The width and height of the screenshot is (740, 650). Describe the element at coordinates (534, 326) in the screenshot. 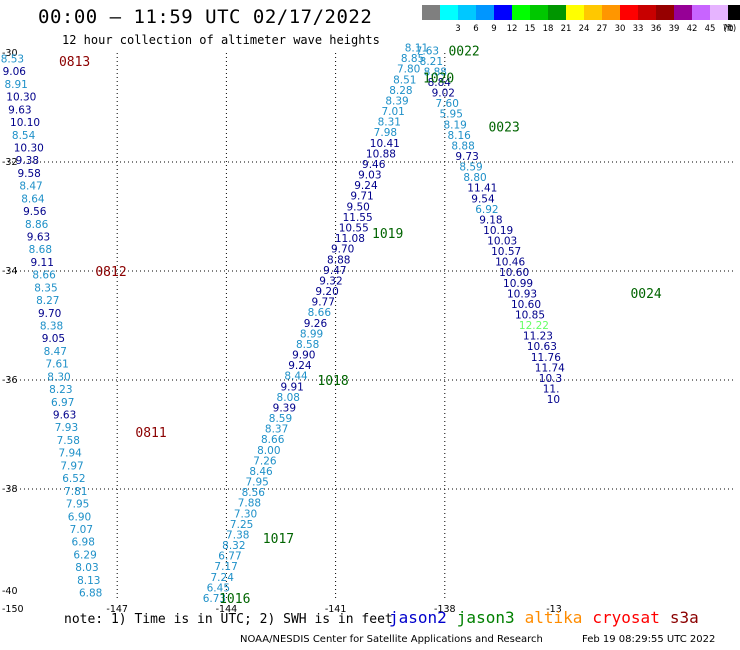

I see `wave-height-value: 12.22` at that location.